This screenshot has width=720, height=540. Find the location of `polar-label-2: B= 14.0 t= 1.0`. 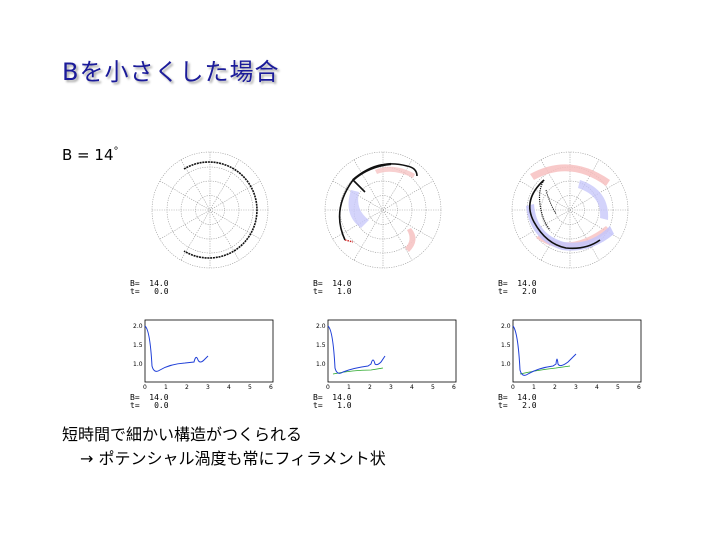

polar-label-2: B= 14.0 t= 1.0 is located at coordinates (332, 287).